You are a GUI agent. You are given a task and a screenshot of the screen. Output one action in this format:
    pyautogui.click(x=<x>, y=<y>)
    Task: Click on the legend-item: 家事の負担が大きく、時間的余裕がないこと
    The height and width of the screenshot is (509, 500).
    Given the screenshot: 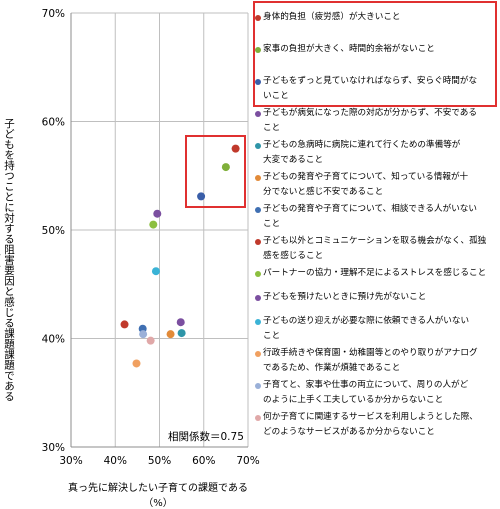 What is the action you would take?
    pyautogui.click(x=374, y=49)
    